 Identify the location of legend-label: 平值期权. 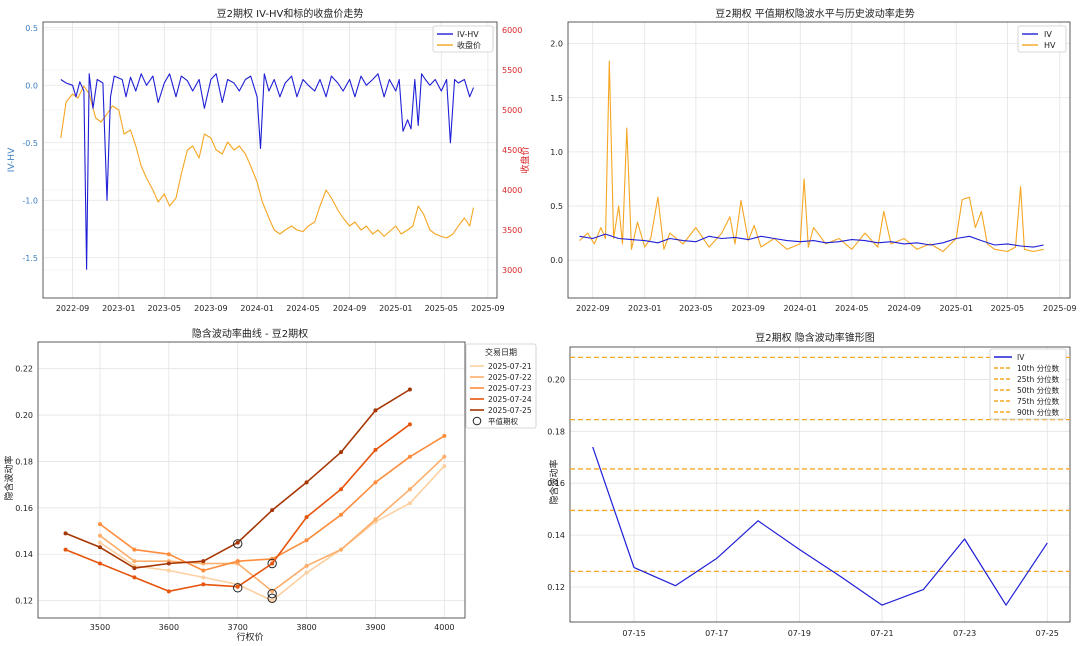
(503, 421).